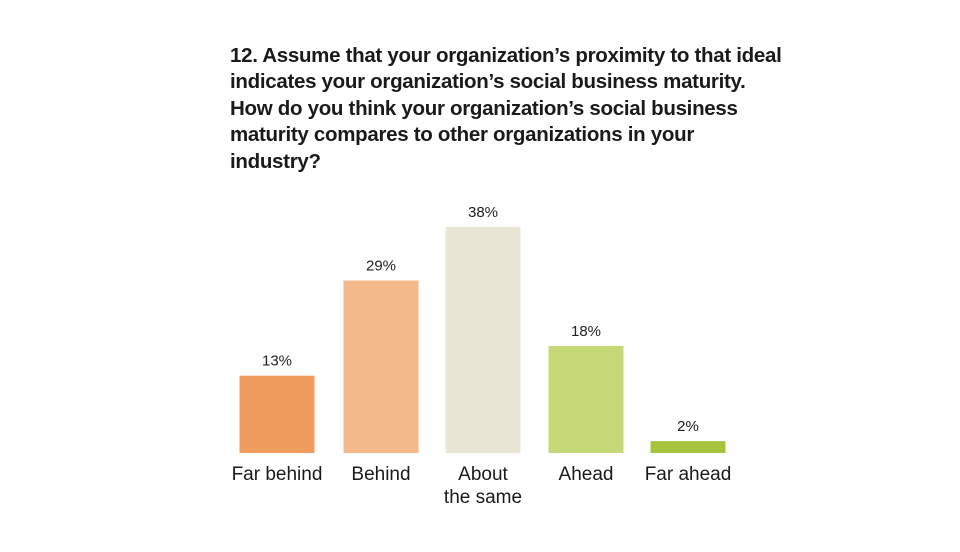 The height and width of the screenshot is (552, 960). Describe the element at coordinates (586, 331) in the screenshot. I see `value-label-3: 18%` at that location.